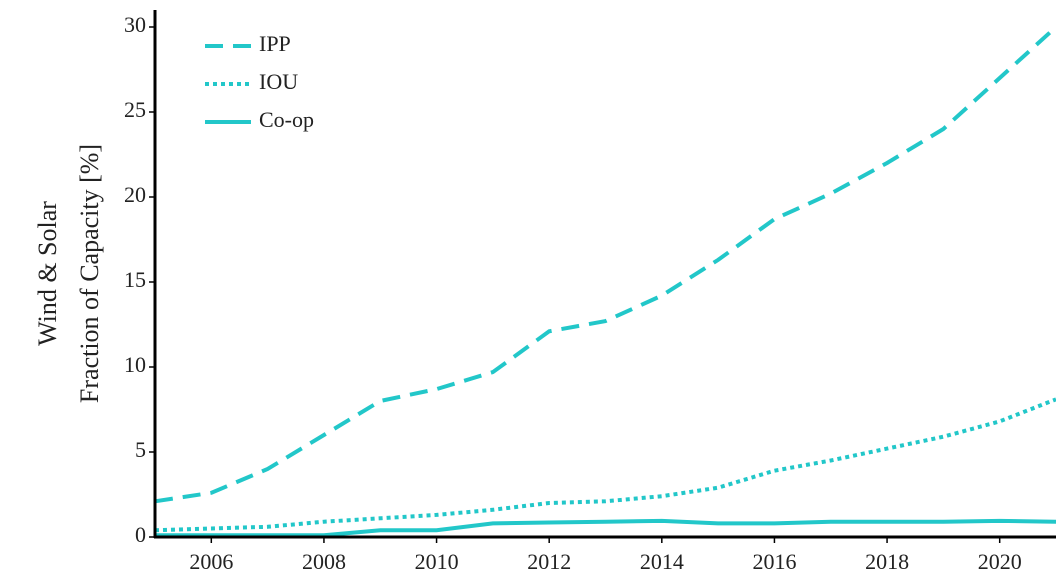  Describe the element at coordinates (286, 119) in the screenshot. I see `legend-label: Co-op` at that location.